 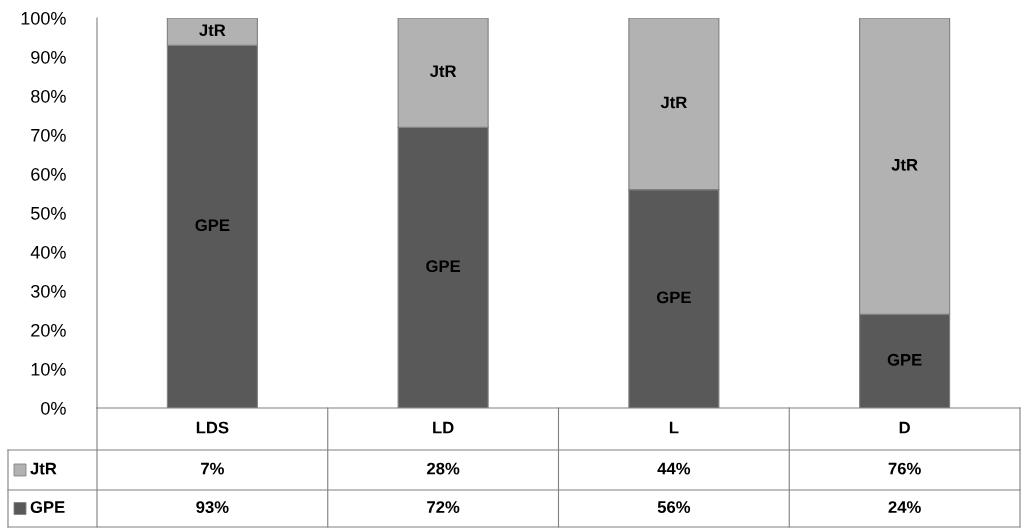 What do you see at coordinates (48, 291) in the screenshot?
I see `y-tick-label: 30%` at bounding box center [48, 291].